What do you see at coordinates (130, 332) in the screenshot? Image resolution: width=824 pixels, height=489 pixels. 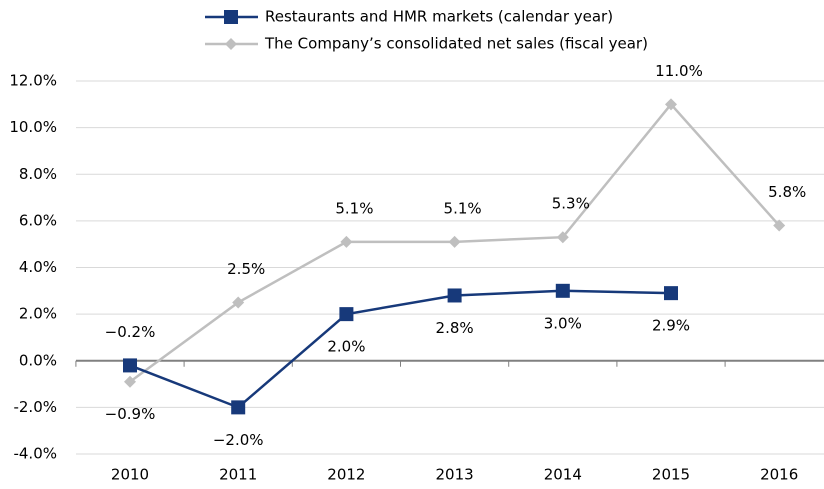 I see `data-label: −0.2%` at bounding box center [130, 332].